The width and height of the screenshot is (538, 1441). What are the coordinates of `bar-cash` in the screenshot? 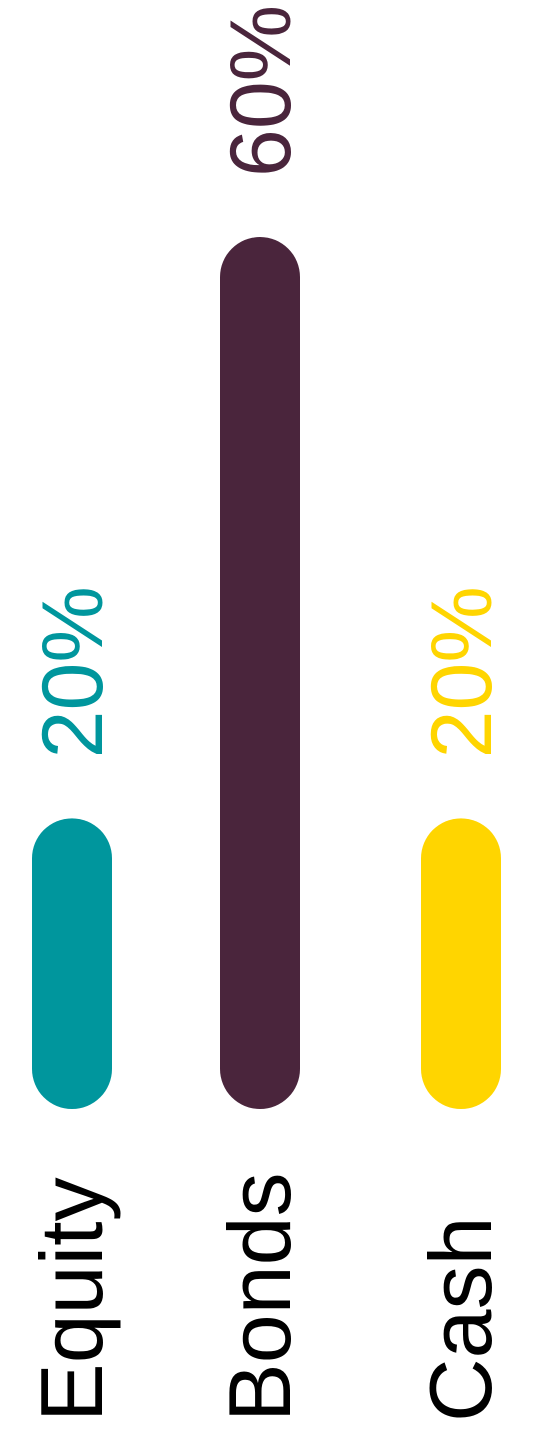 It's located at (461, 963).